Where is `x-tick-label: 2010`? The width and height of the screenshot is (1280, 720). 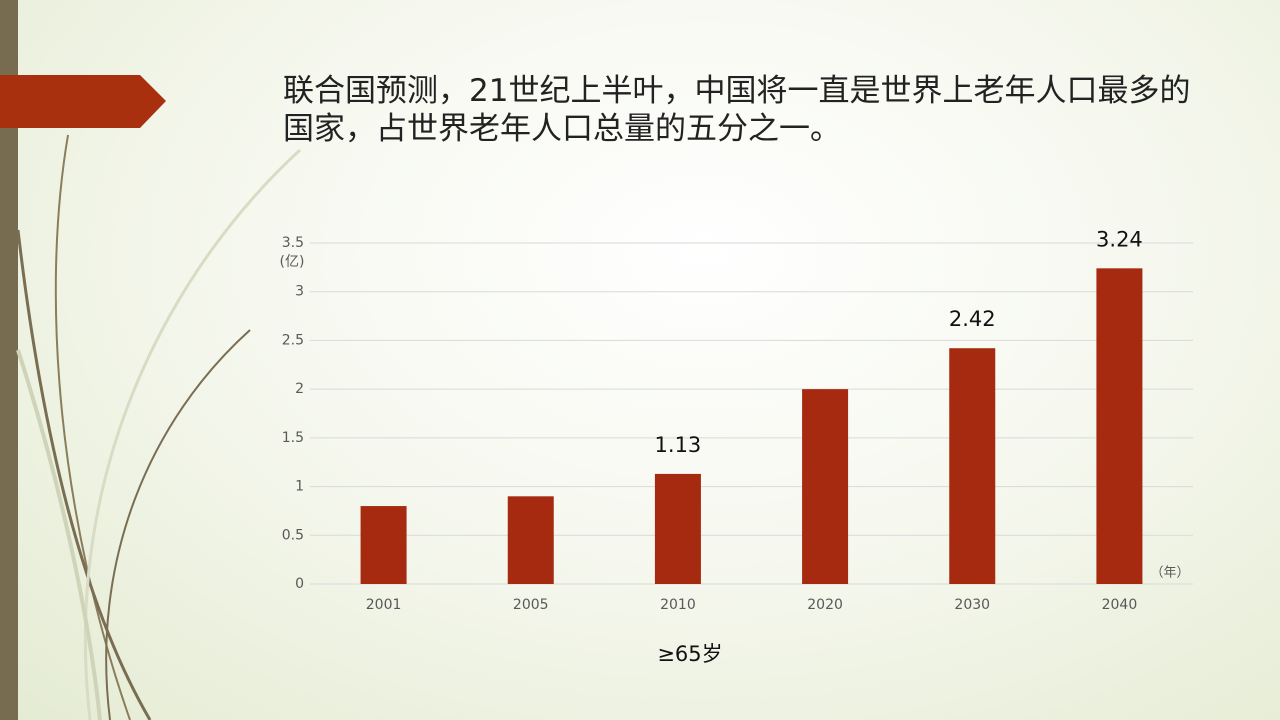 x-tick-label: 2010 is located at coordinates (678, 605).